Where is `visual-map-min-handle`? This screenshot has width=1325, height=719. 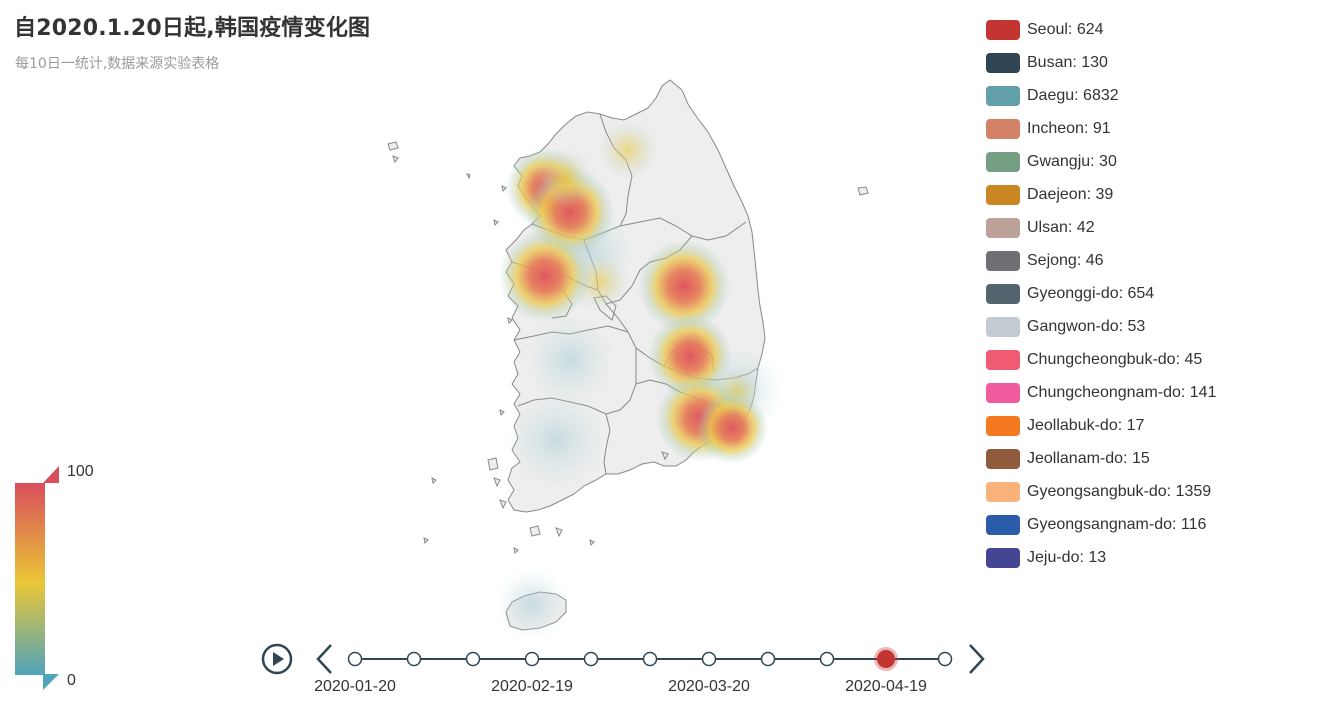
visual-map-min-handle is located at coordinates (51, 682).